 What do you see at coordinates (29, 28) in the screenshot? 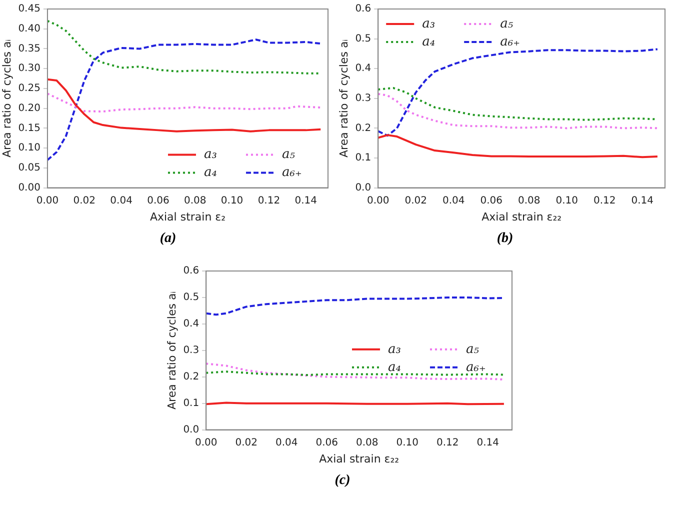
I see `y-tick-label: 0.40` at bounding box center [29, 28].